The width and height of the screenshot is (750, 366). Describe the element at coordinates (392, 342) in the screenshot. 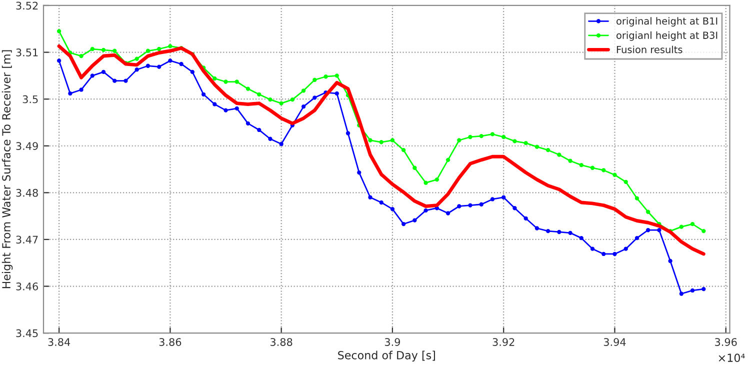

I see `x-tick-label: 3.9` at that location.